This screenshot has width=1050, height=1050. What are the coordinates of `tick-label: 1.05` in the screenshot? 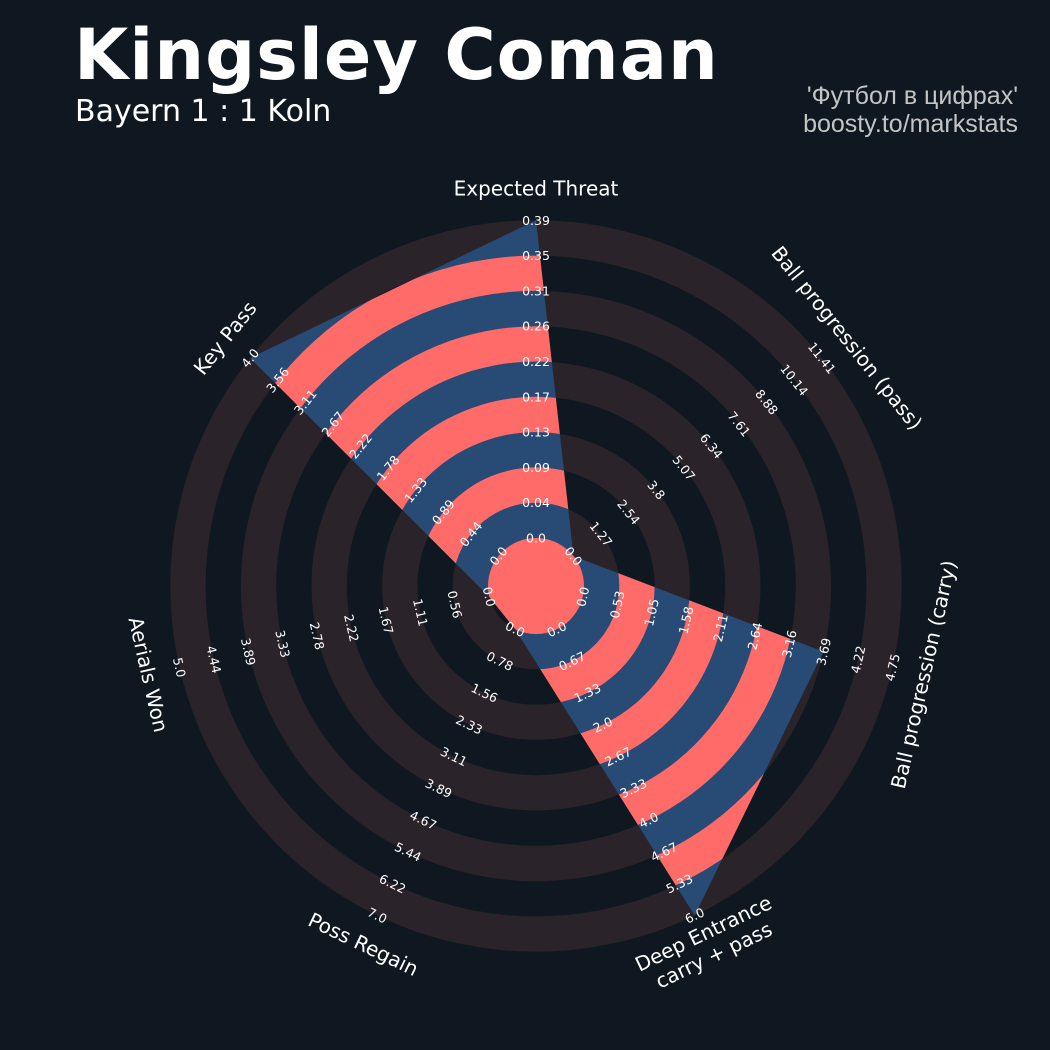 It's located at (651, 612).